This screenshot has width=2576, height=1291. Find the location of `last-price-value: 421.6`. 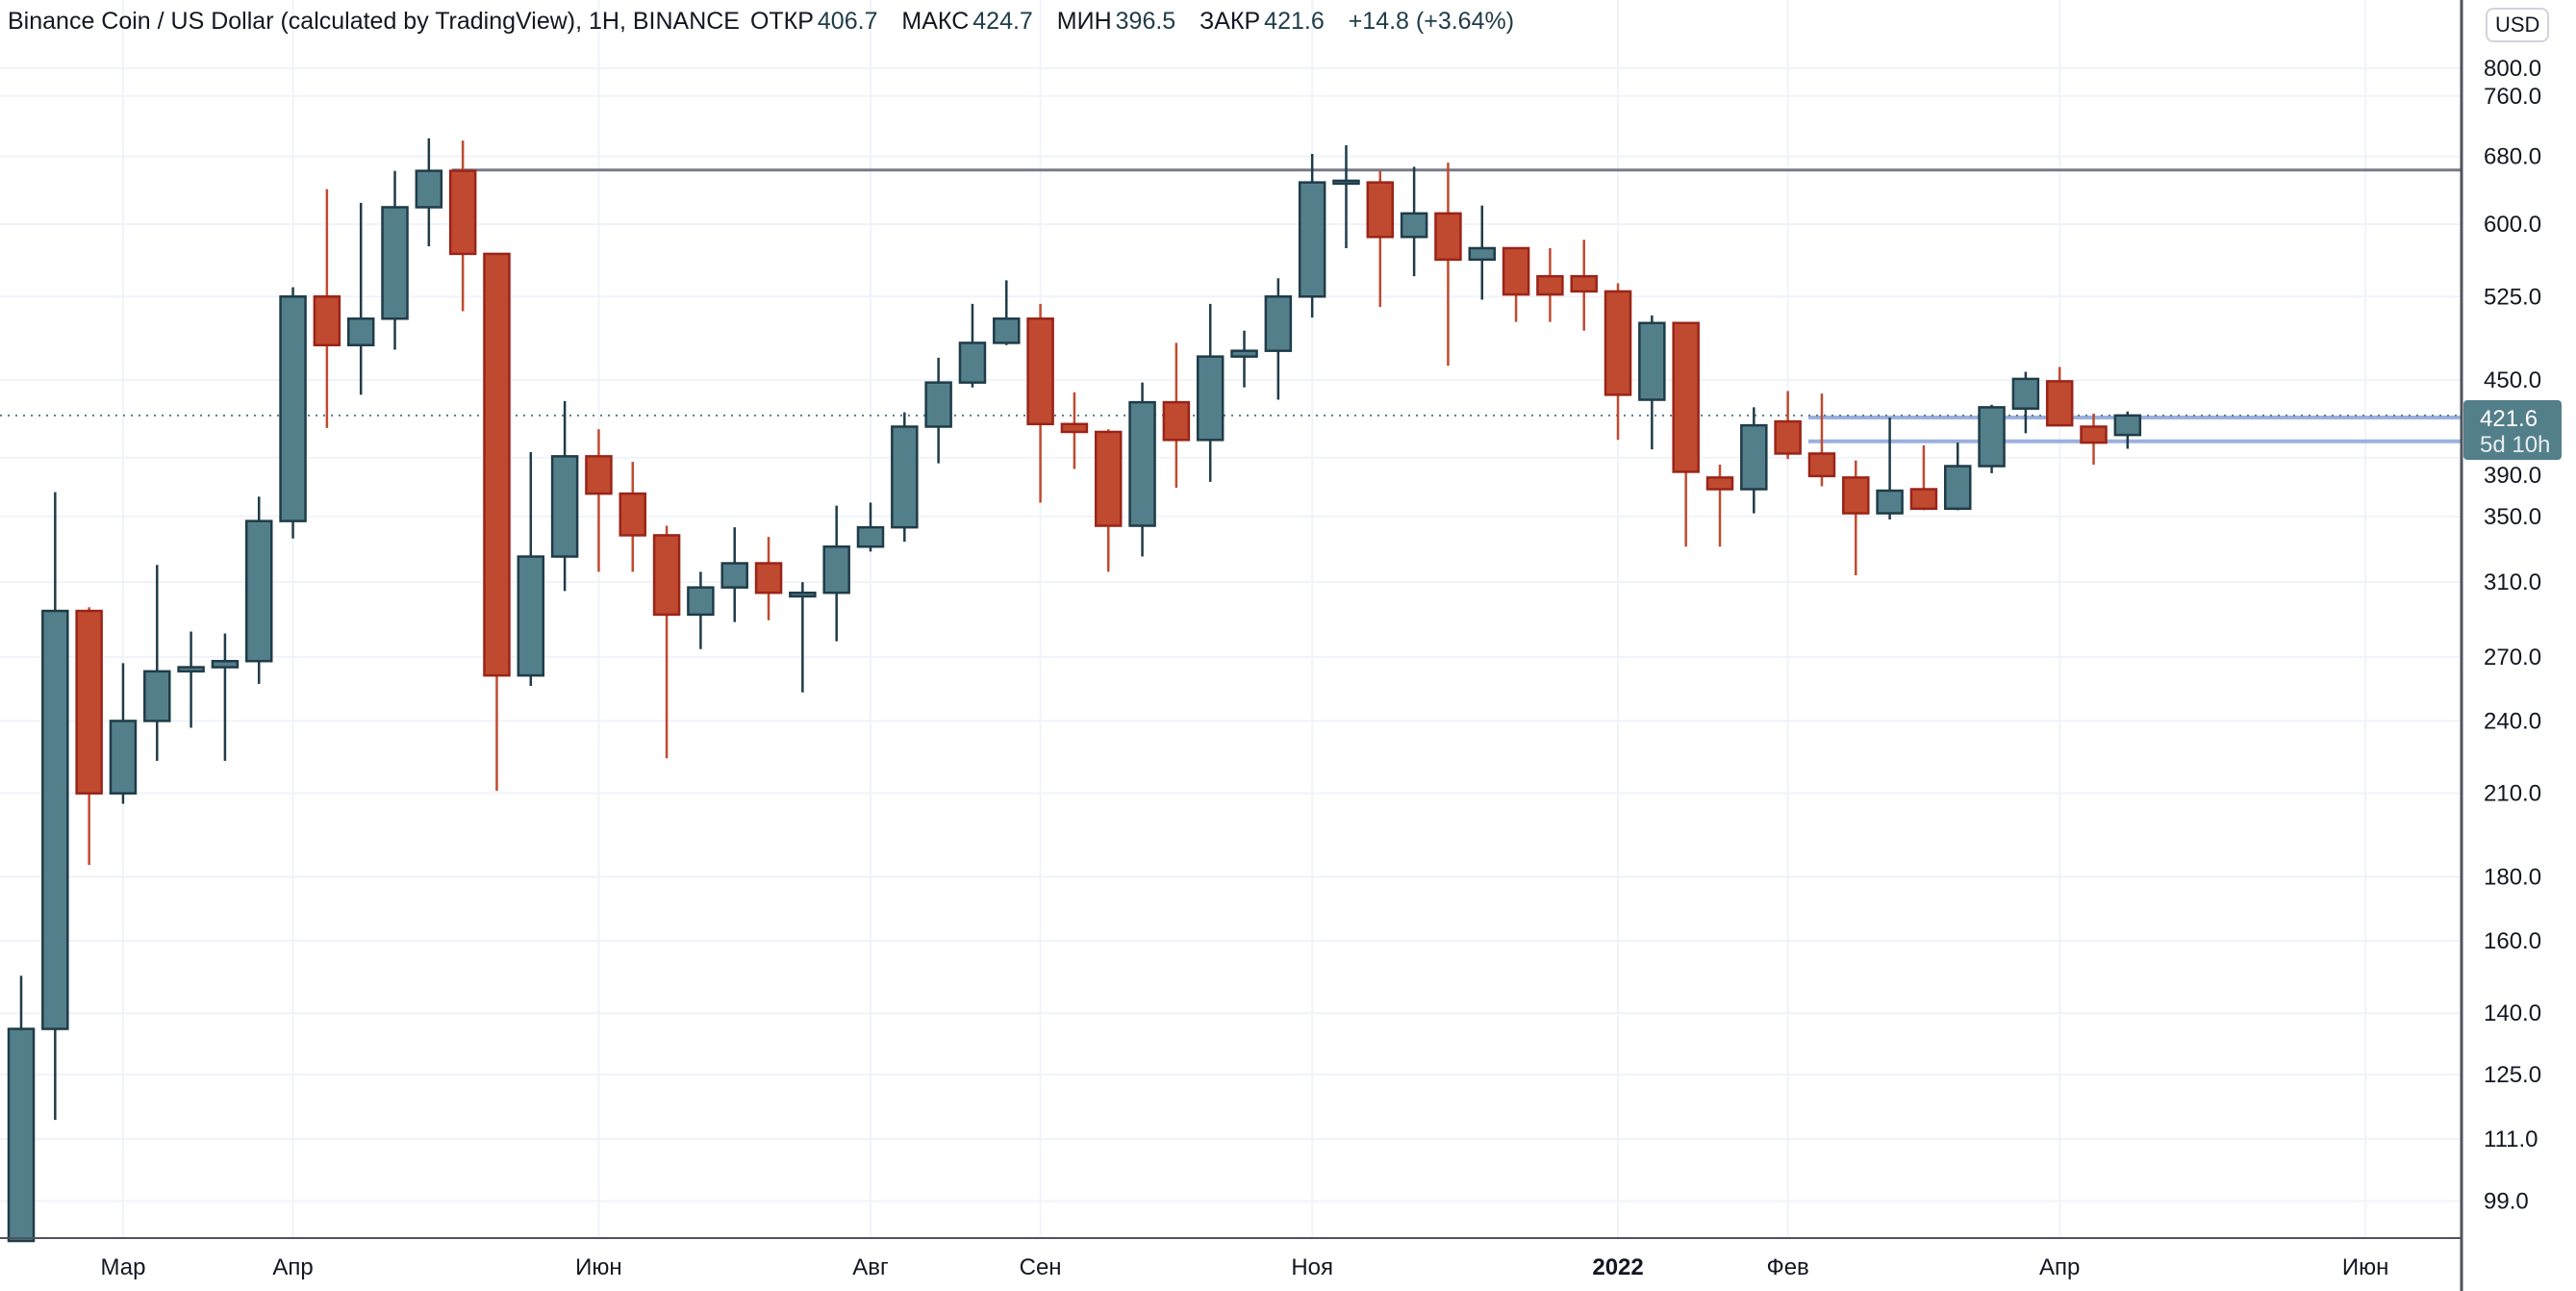

last-price-value: 421.6 is located at coordinates (2509, 419).